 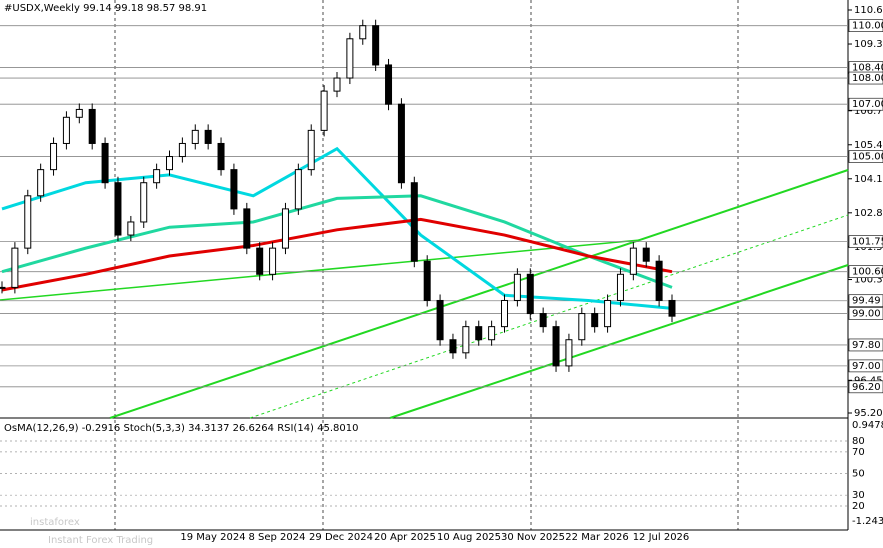 I want to click on ind-max: 0.9478, so click(x=867, y=425).